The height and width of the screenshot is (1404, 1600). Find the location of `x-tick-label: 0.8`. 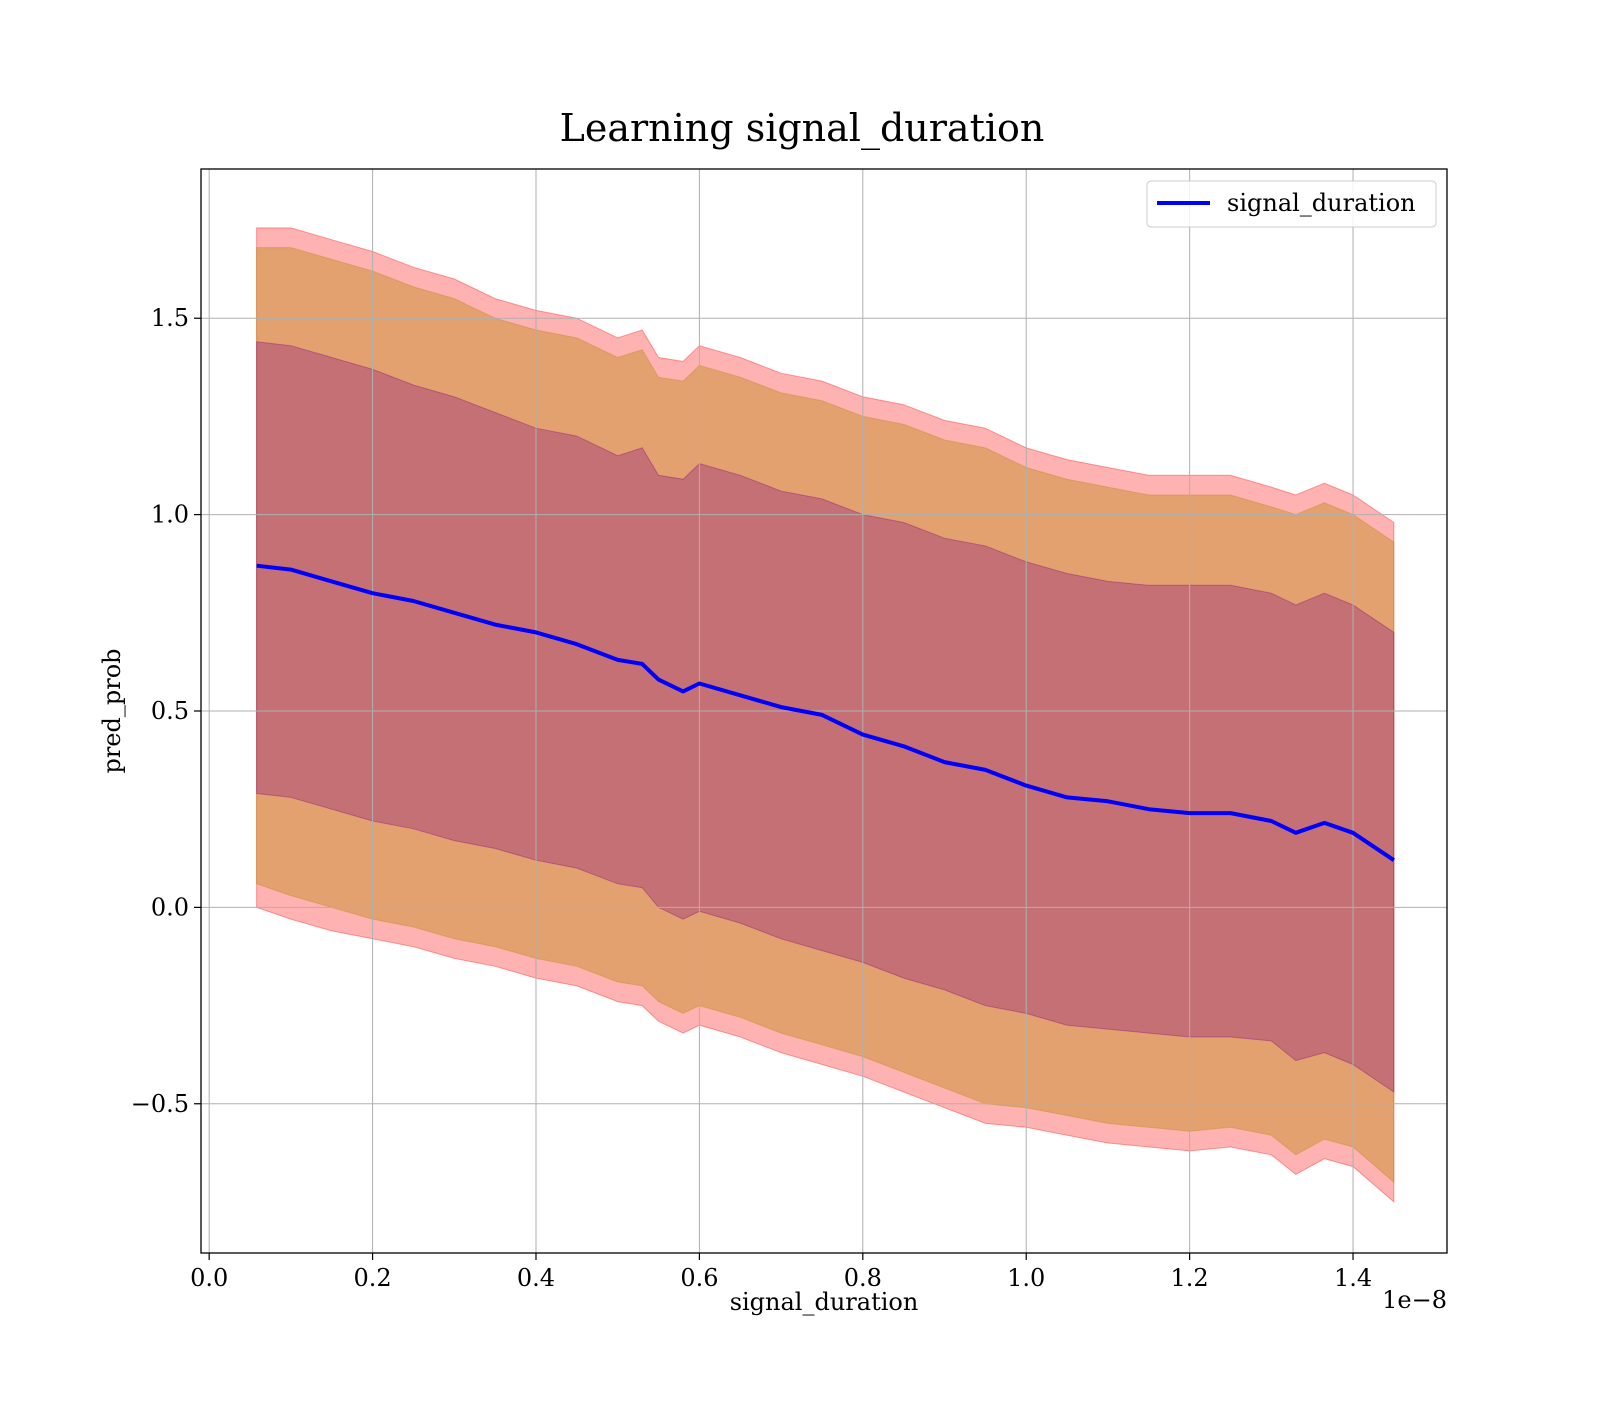

x-tick-label: 0.8 is located at coordinates (863, 1278).